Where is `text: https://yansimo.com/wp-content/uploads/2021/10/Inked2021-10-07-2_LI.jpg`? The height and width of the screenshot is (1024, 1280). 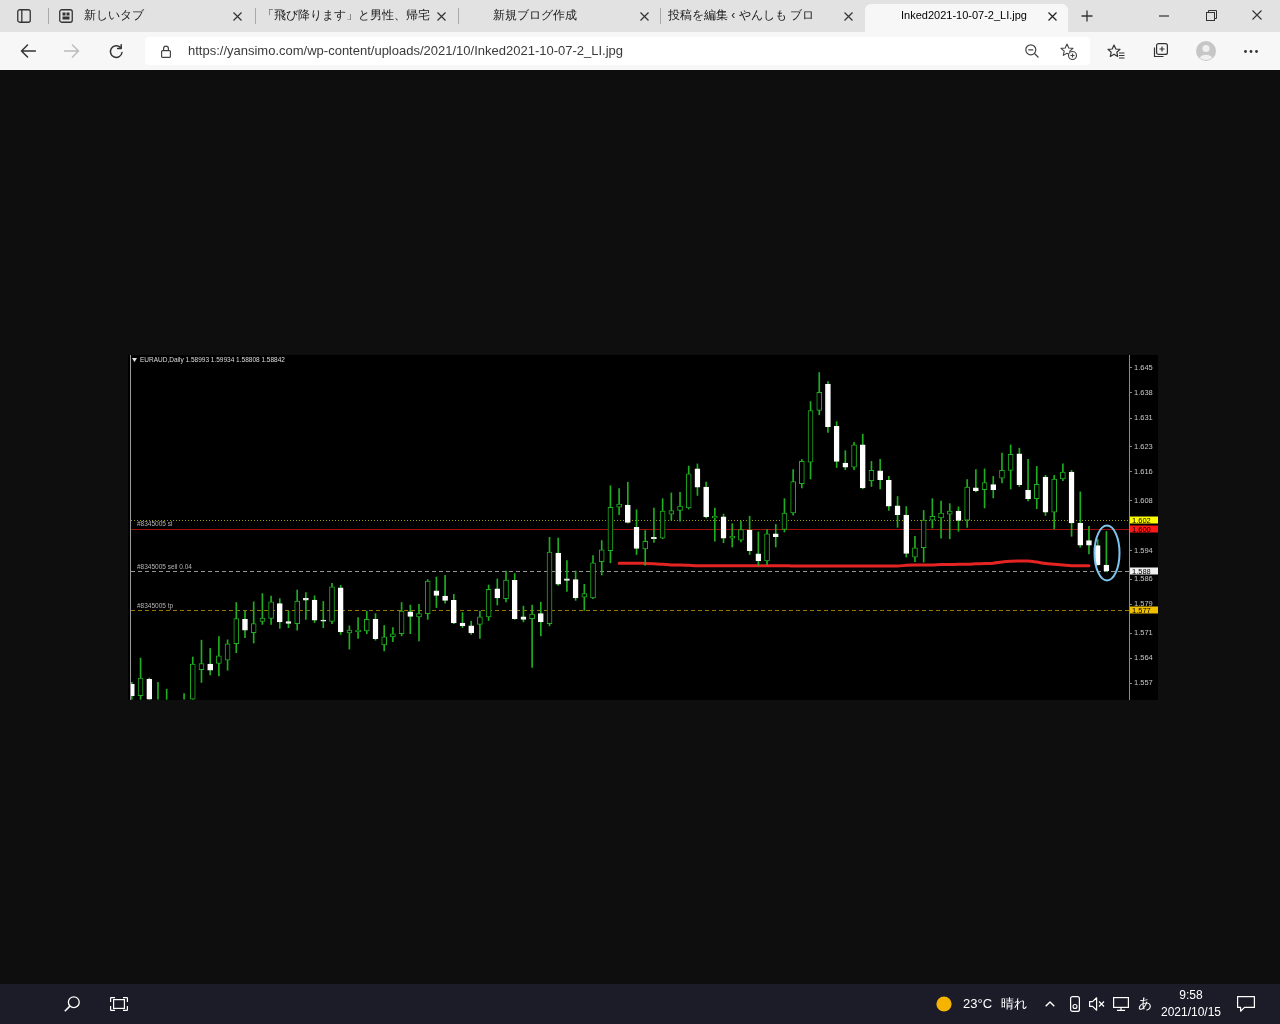 text: https://yansimo.com/wp-content/uploads/2021/10/Inked2021-10-07-2_LI.jpg is located at coordinates (406, 51).